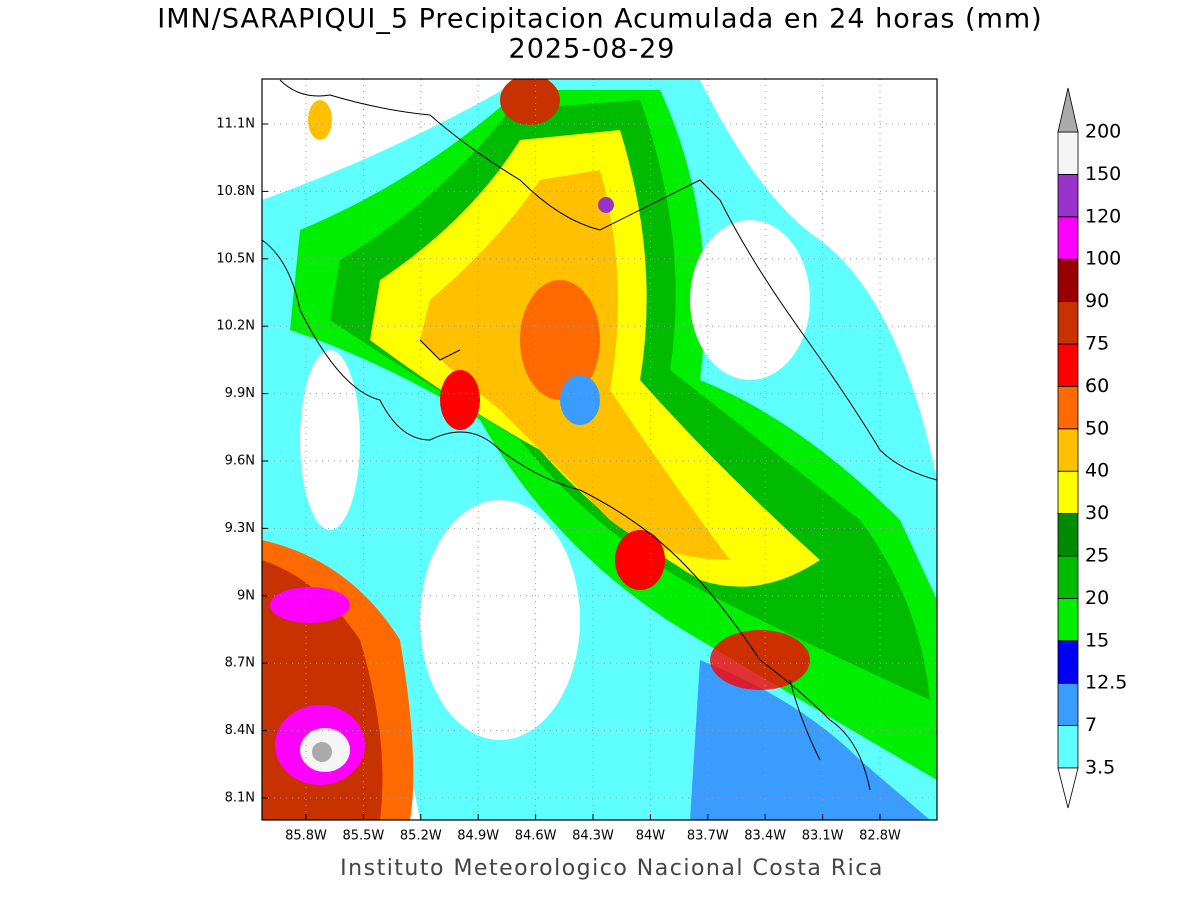  Describe the element at coordinates (1097, 640) in the screenshot. I see `colorbar-label: 15` at that location.